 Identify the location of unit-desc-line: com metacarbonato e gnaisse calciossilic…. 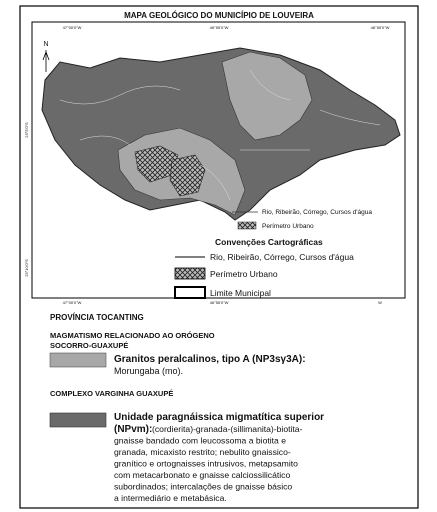
(202, 475).